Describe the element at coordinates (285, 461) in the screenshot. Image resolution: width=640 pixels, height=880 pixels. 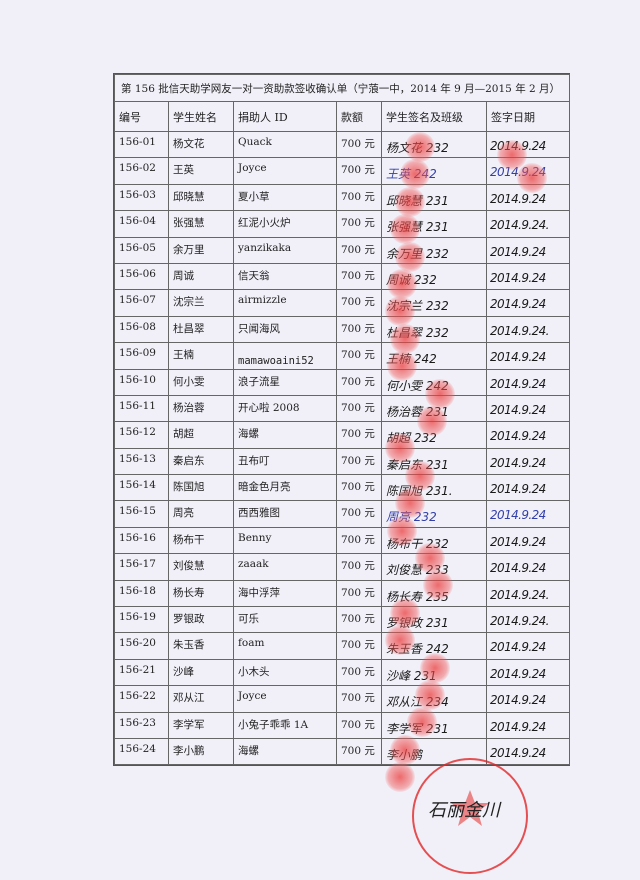
I see `donor-id: 丑布叮` at that location.